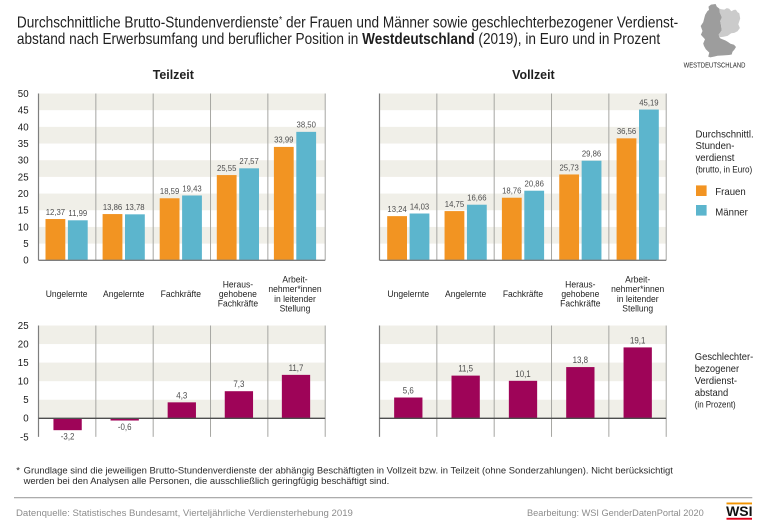 The image size is (768, 530). I want to click on svg-text: Männer, so click(731, 212).